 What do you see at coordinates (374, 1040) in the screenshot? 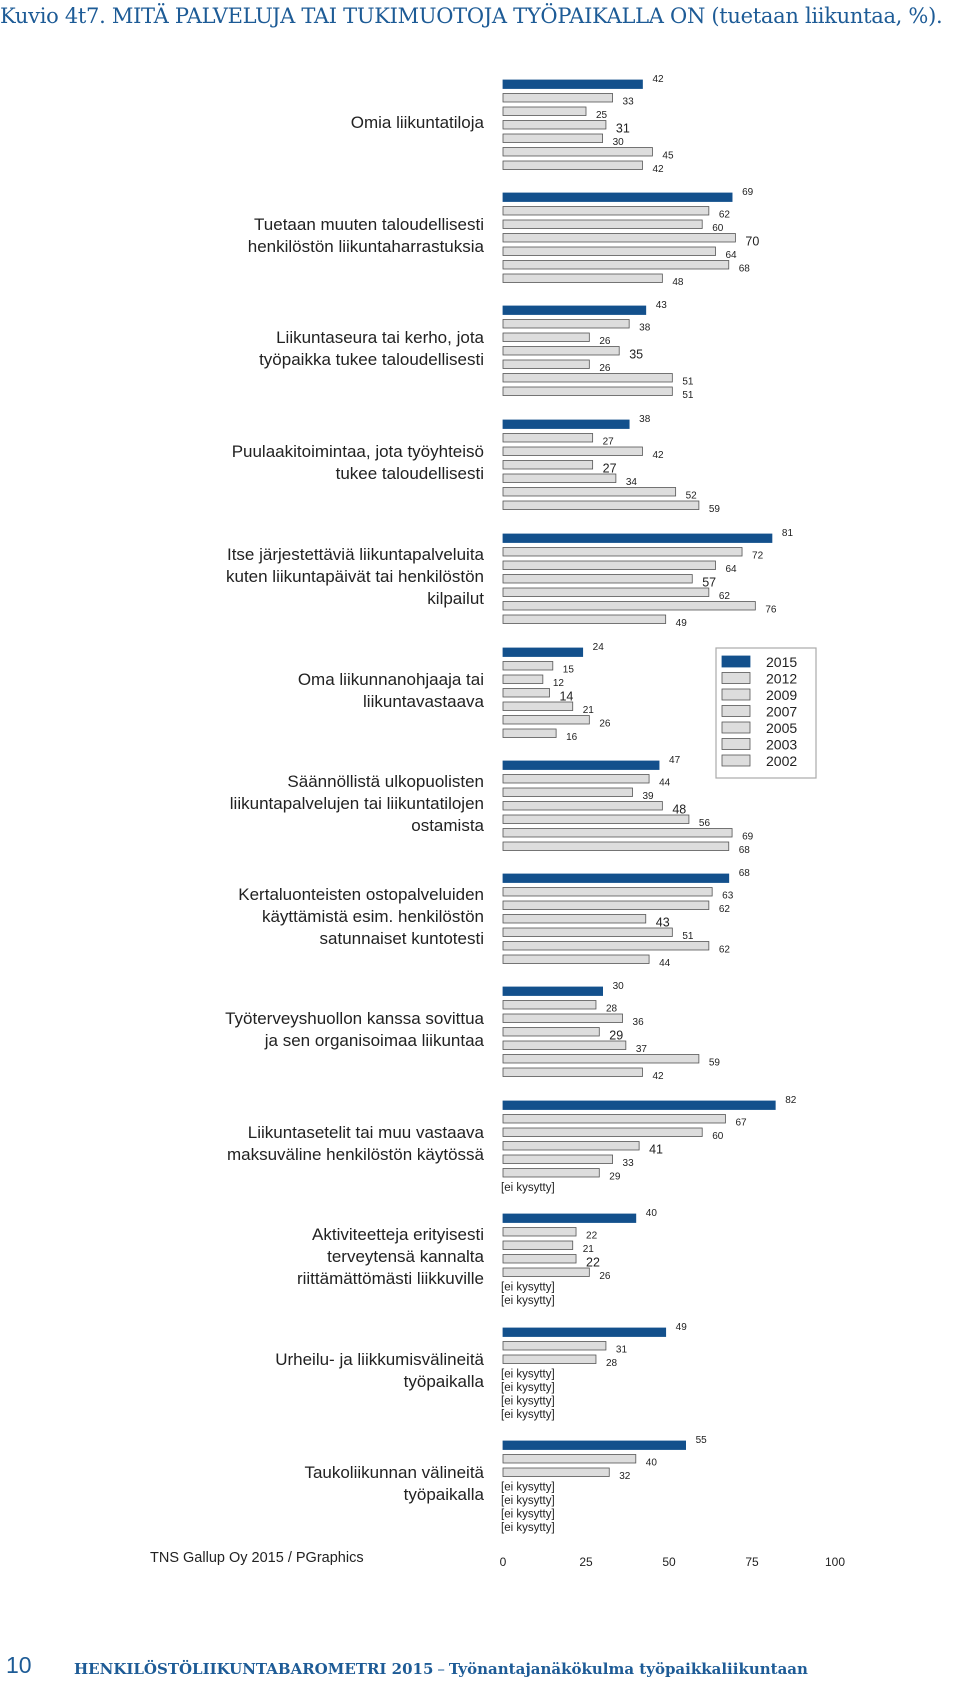
I see `category-label: ja sen organisoimaa liikuntaa` at bounding box center [374, 1040].